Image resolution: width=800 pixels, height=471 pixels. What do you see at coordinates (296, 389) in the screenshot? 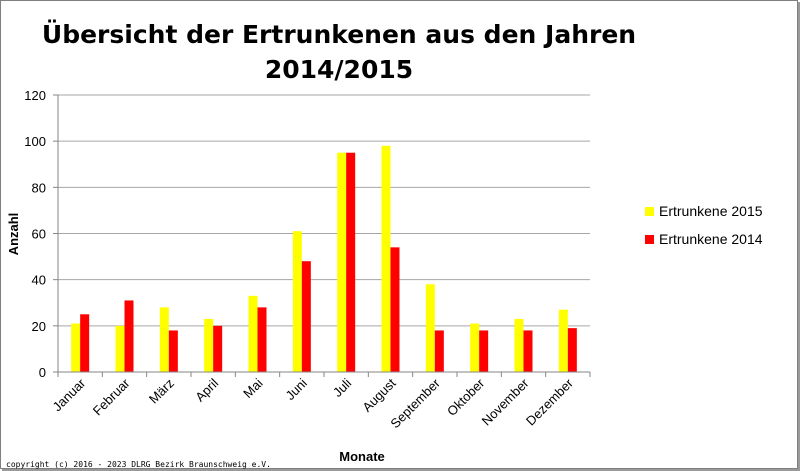
I see `x-tick-label: Juni` at bounding box center [296, 389].